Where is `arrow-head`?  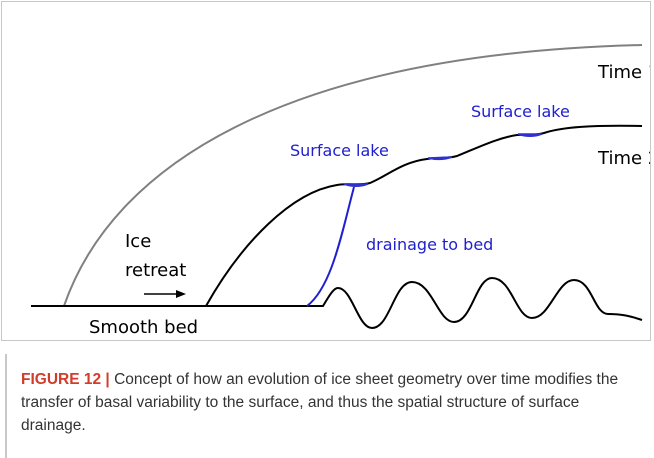
arrow-head is located at coordinates (181, 294).